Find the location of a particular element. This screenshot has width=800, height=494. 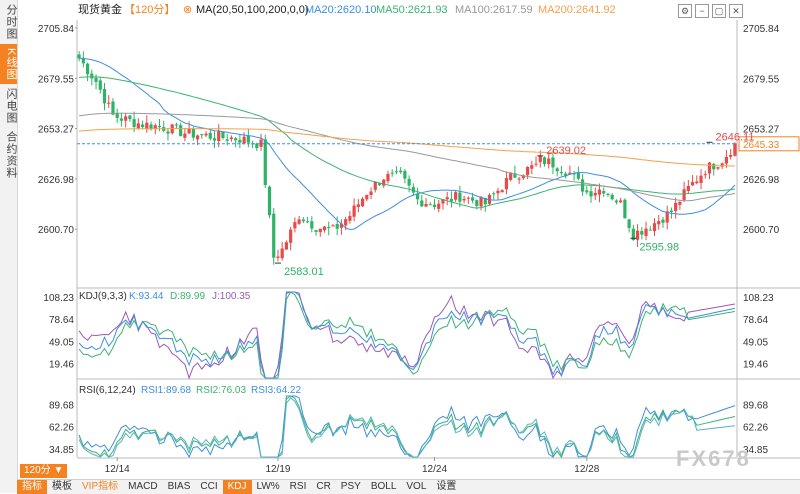

ma-legend-item: MA20:2620.10 is located at coordinates (341, 10).